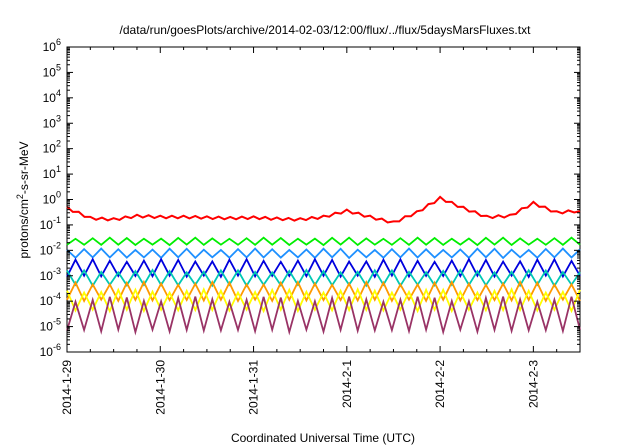 The image size is (640, 448). Describe the element at coordinates (347, 384) in the screenshot. I see `x-tick-label: 2014-2-1` at that location.